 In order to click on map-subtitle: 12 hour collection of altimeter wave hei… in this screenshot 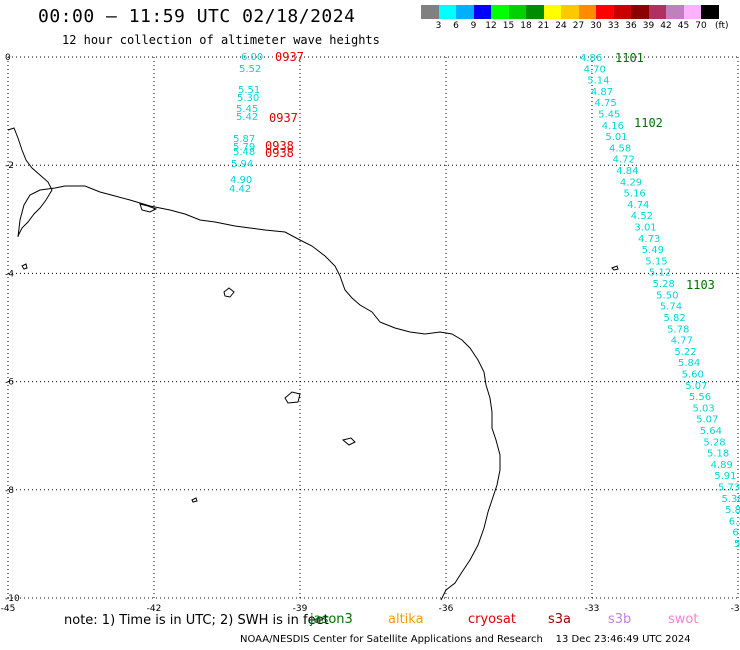, I will do `click(221, 40)`.